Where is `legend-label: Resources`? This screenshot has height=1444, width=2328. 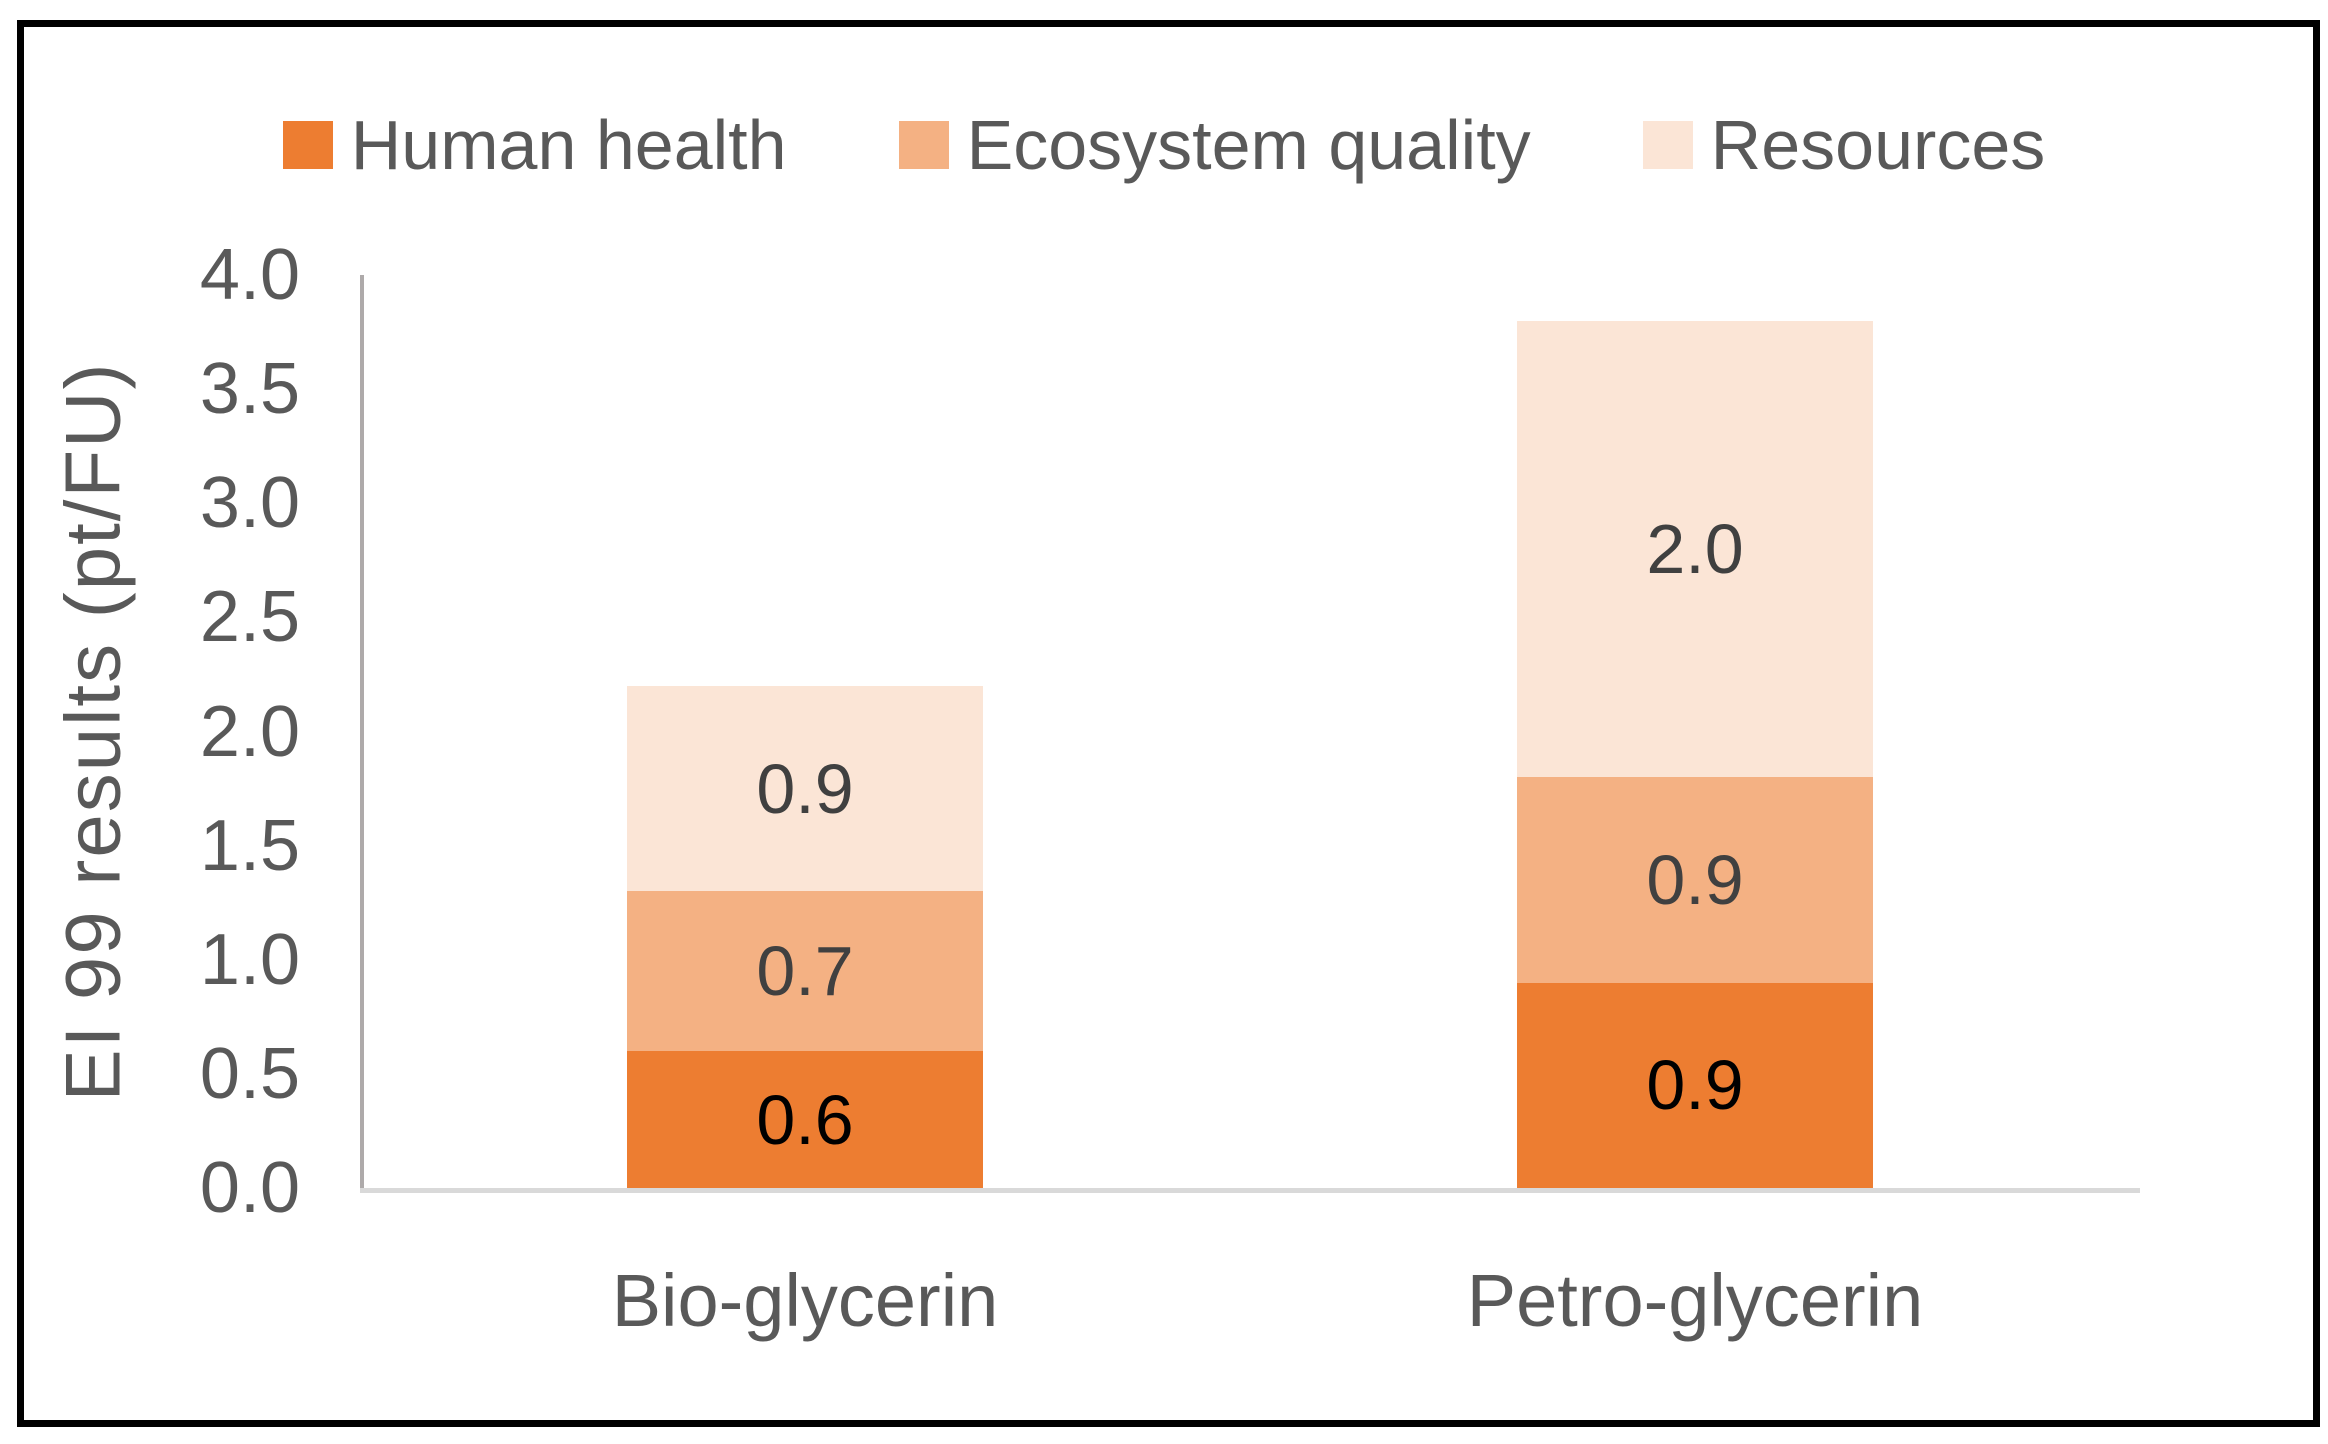 legend-label: Resources is located at coordinates (1878, 145).